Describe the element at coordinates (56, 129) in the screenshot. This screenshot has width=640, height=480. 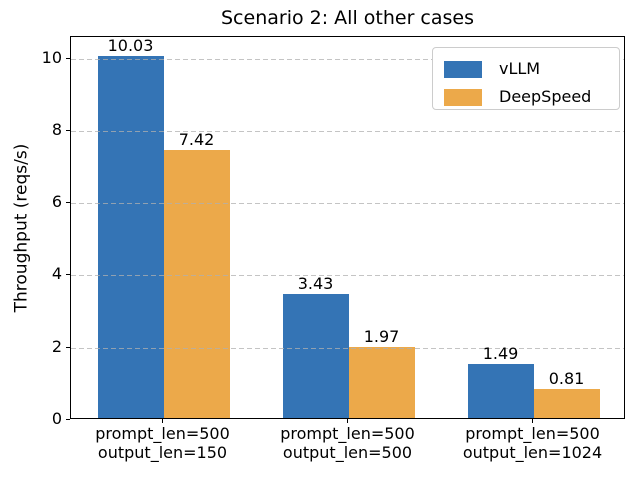
I see `y-tick-label-8: 8` at that location.